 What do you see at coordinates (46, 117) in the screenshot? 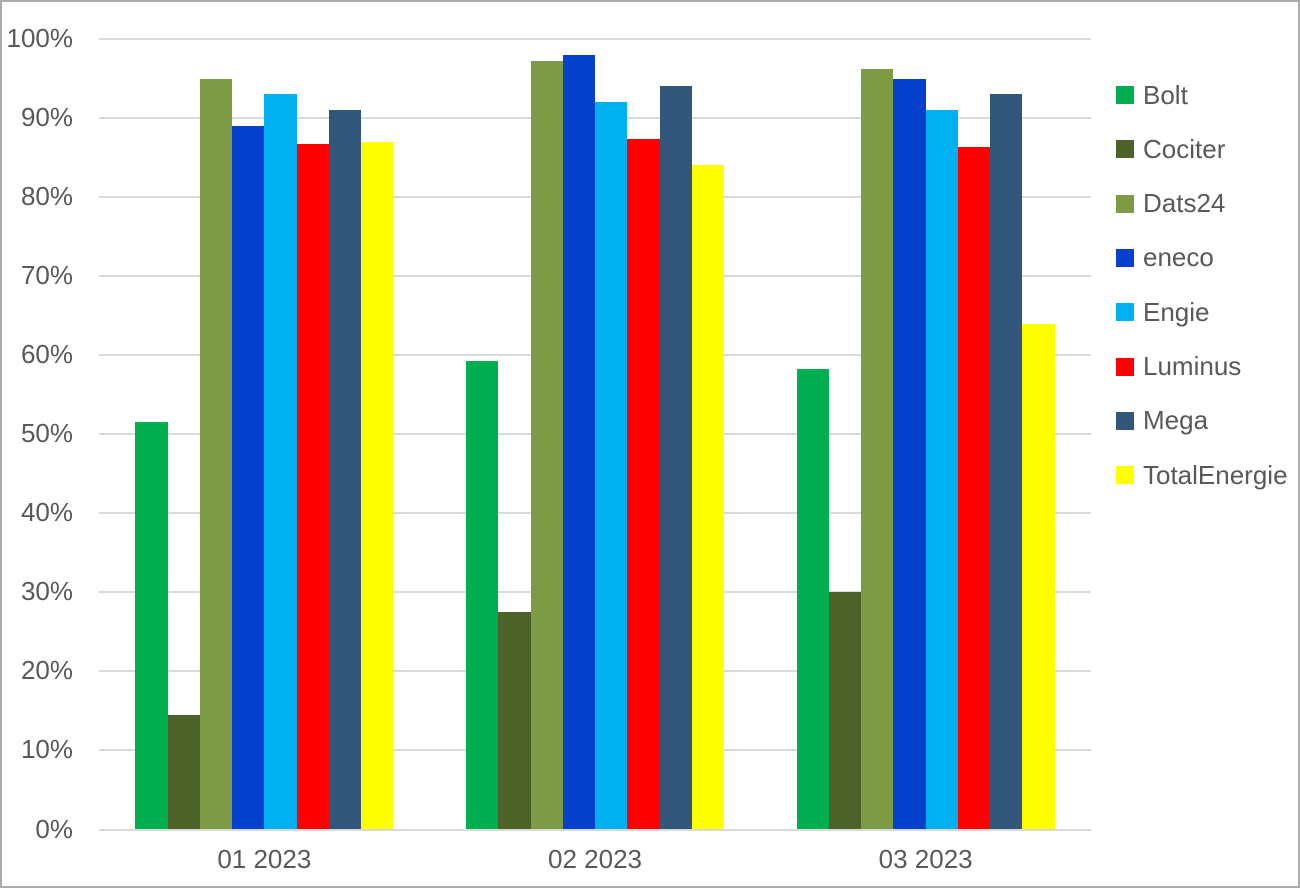
I see `y-axis-tick-label-90: 90%` at bounding box center [46, 117].